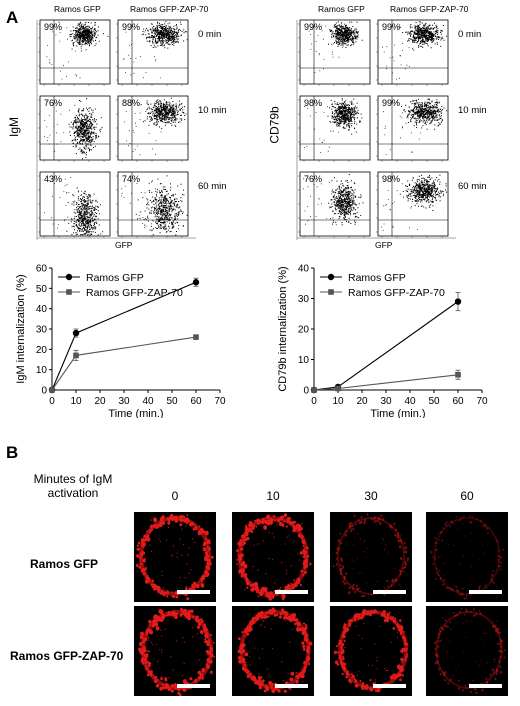  I want to click on flow-igm-plots: 99% 99% 0 min 76% 88% 10 min 43% 74% 60 min, so click(131, 129).